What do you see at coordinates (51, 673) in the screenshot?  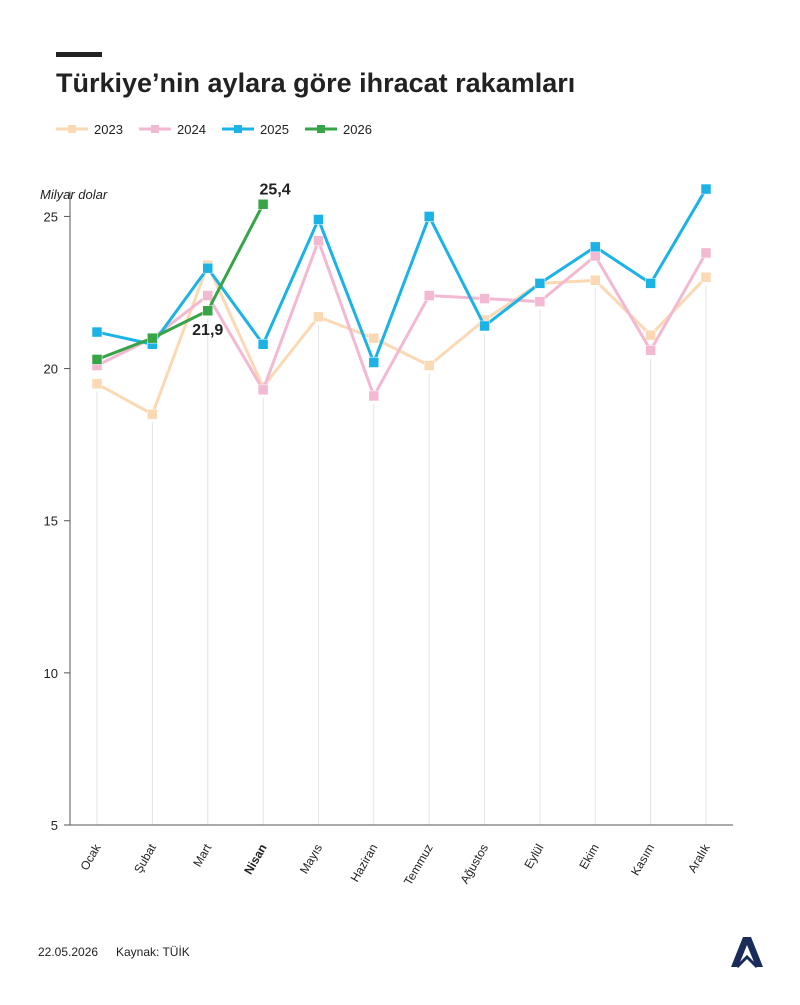 I see `y-tick-label: 10` at bounding box center [51, 673].